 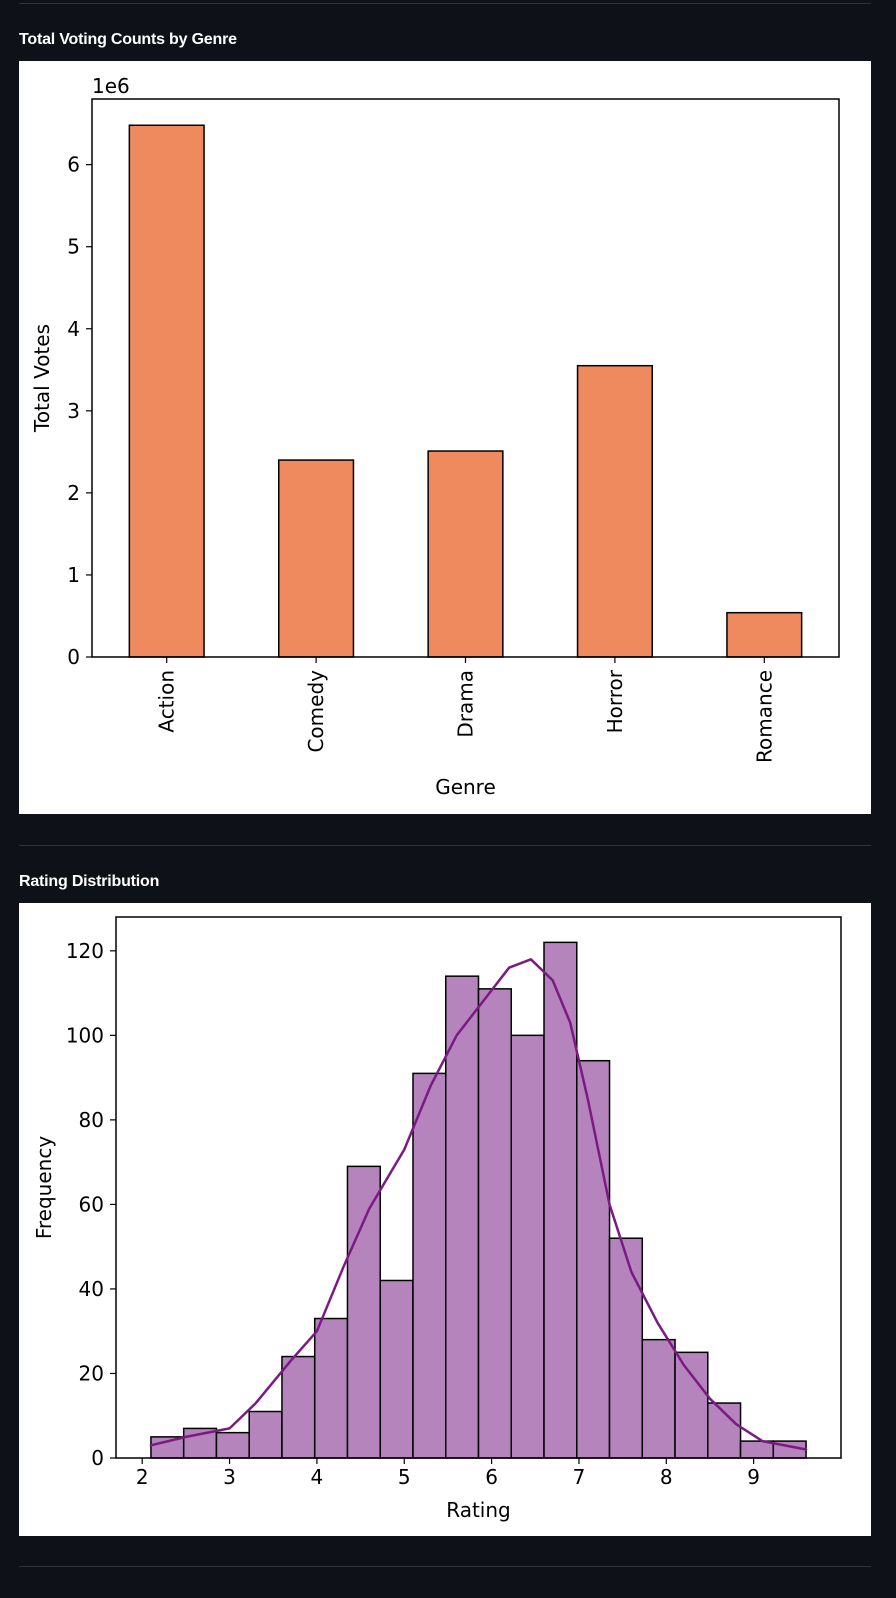 What do you see at coordinates (73, 575) in the screenshot?
I see `y-tick-label: 1` at bounding box center [73, 575].